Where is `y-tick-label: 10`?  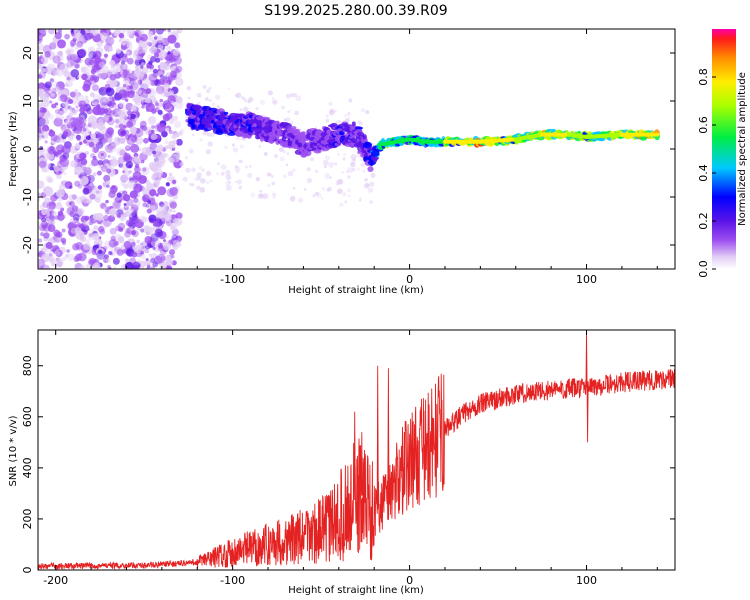
y-tick-label: 10 is located at coordinates (27, 101).